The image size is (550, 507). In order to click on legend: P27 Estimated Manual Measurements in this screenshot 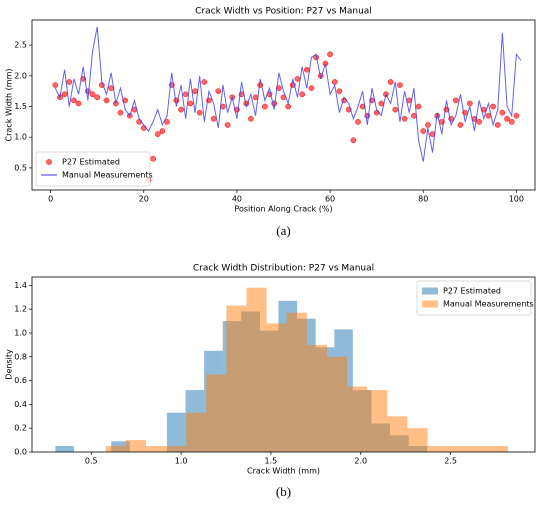, I will do `click(94, 169)`.